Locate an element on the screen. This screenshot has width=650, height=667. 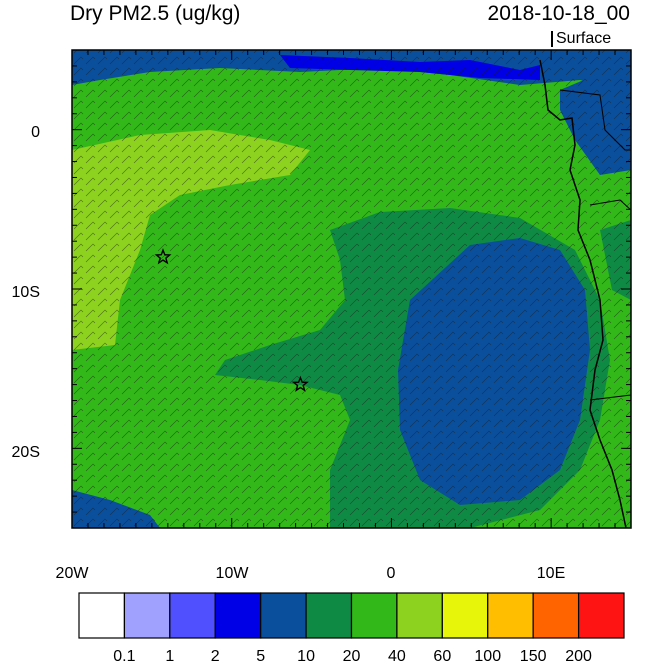
colorbar-label-6: 40 is located at coordinates (397, 656).